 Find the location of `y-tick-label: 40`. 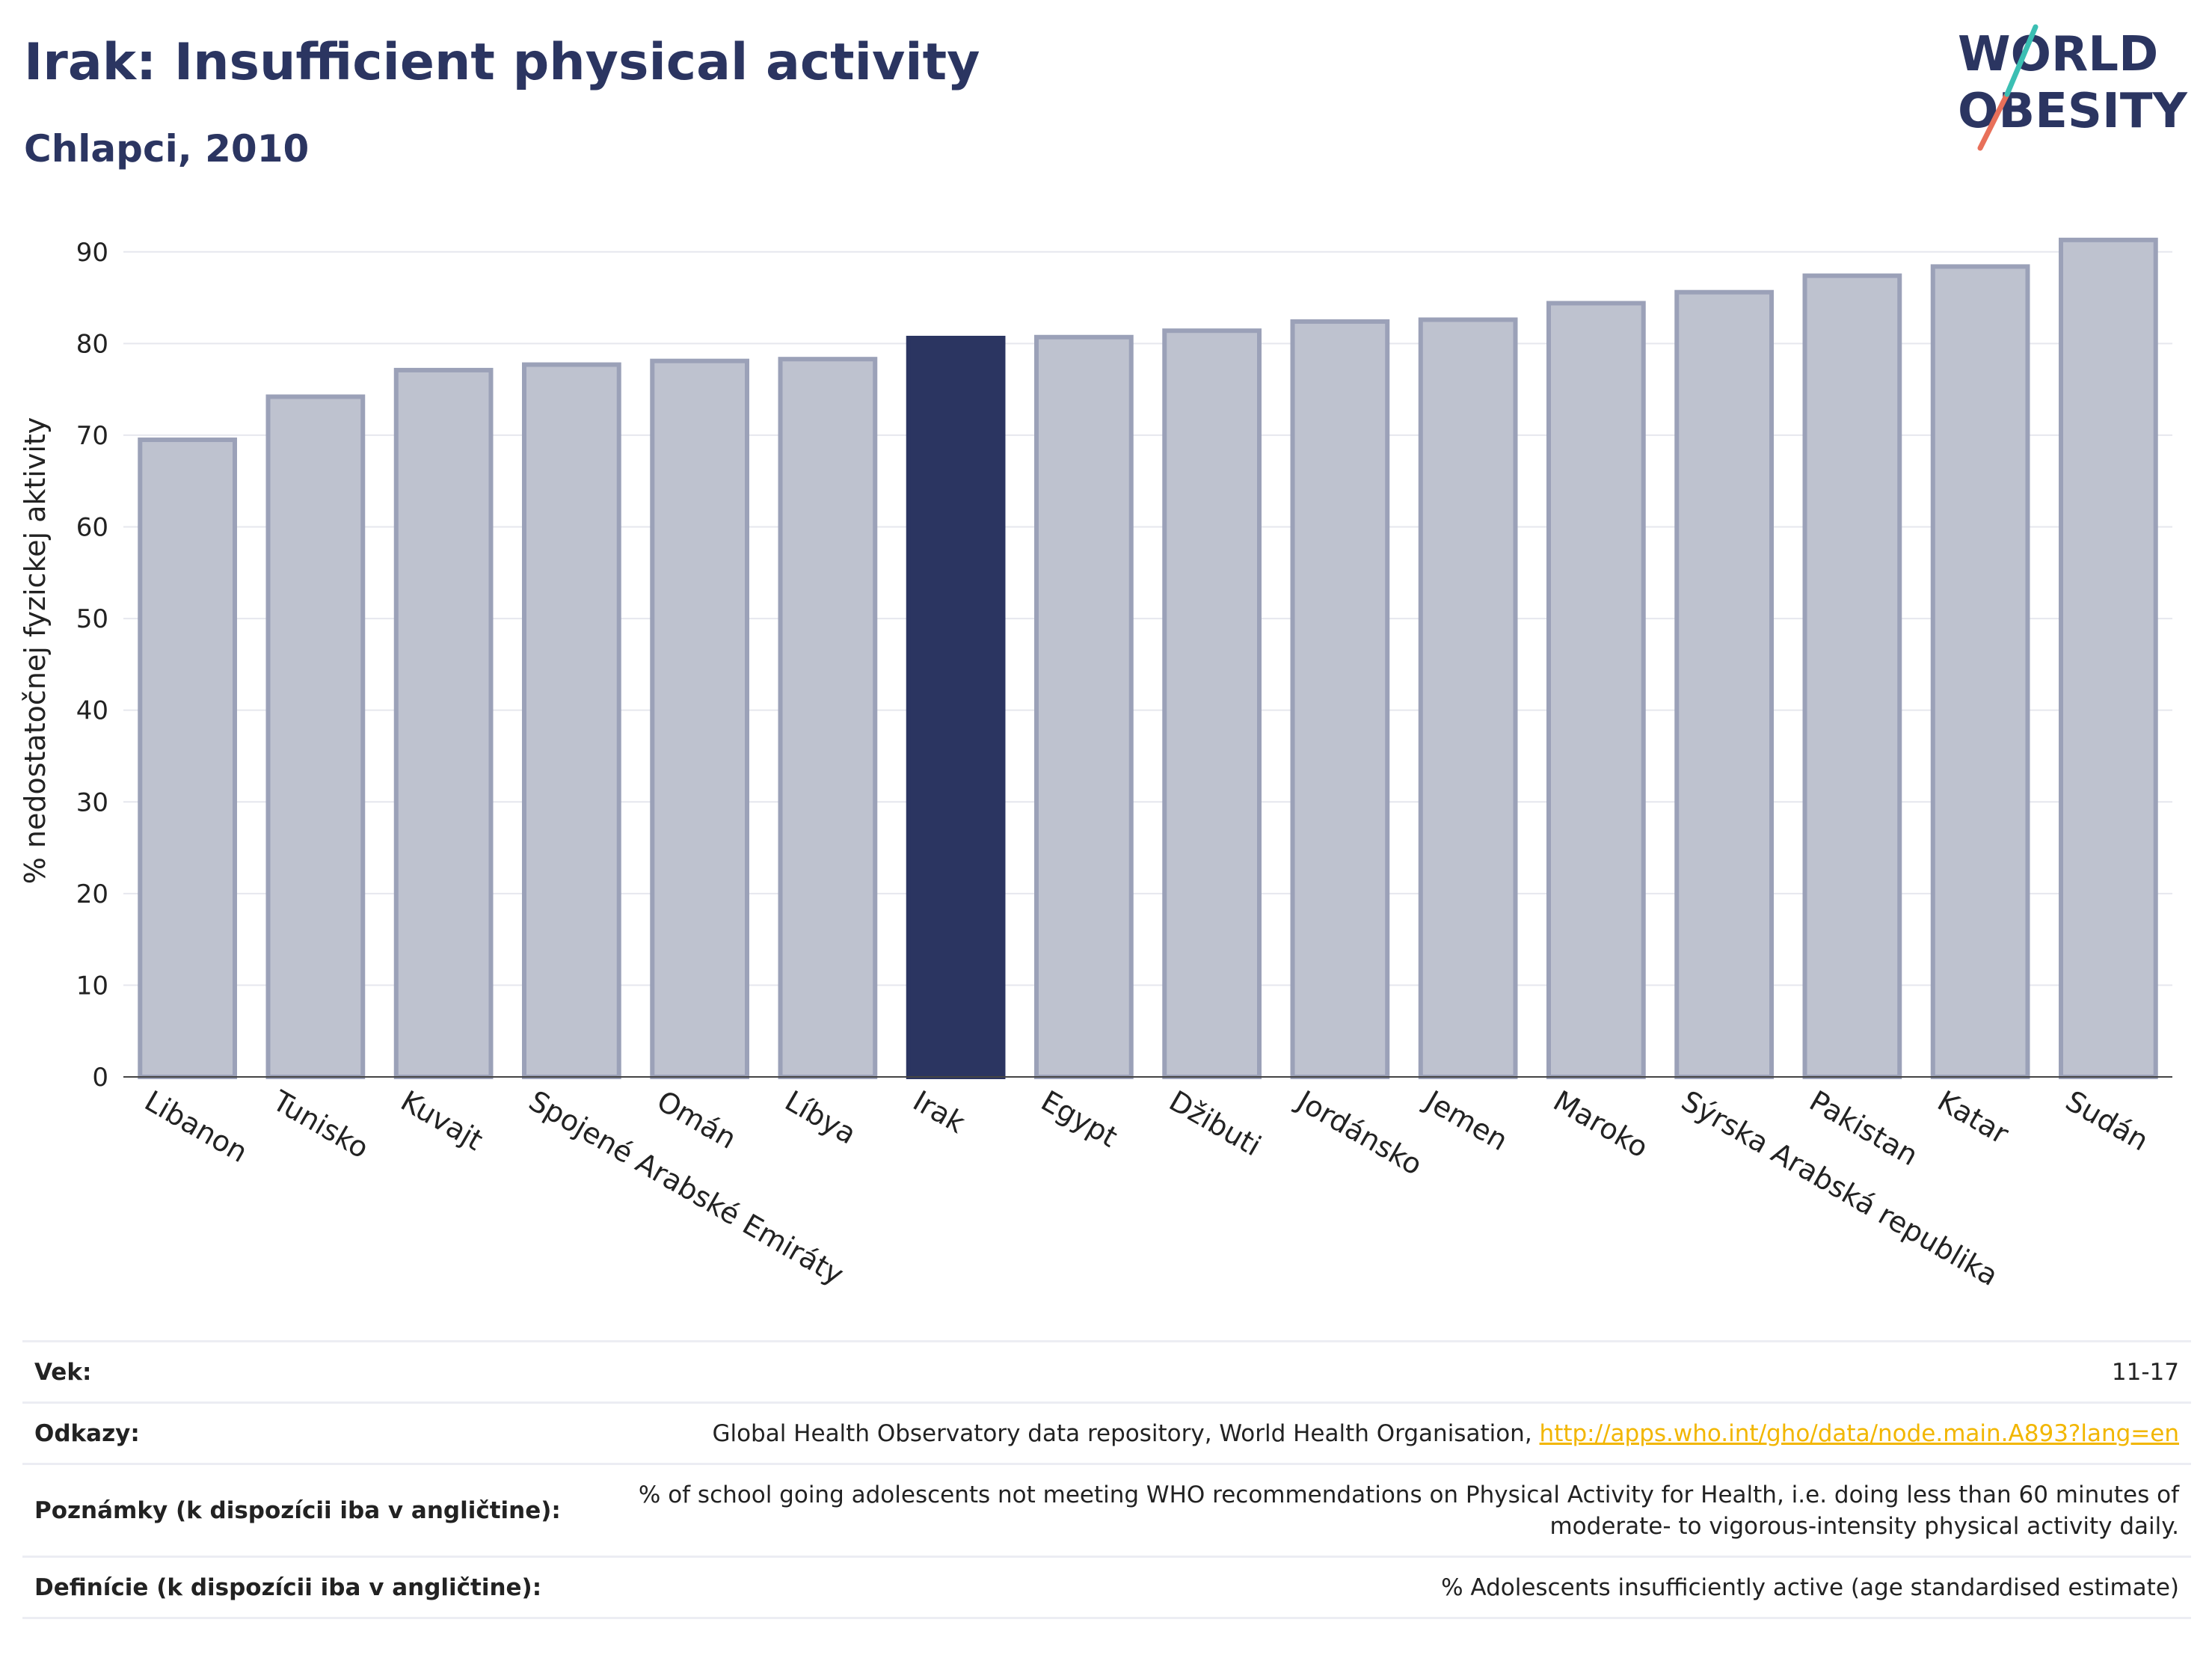

y-tick-label: 40 is located at coordinates (92, 711).